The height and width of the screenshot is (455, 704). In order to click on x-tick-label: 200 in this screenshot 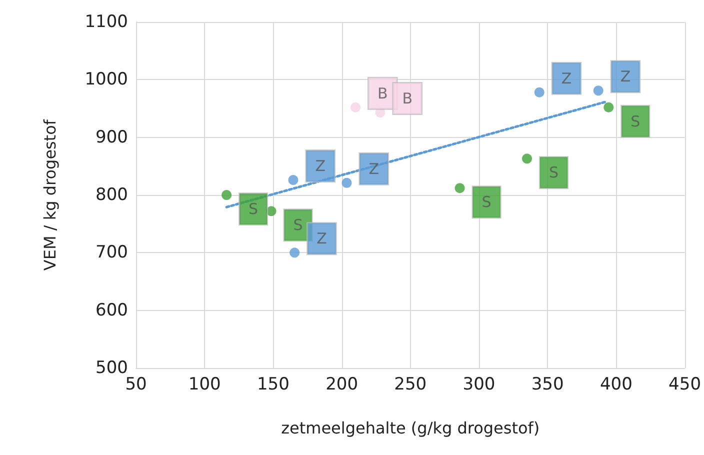, I will do `click(342, 384)`.